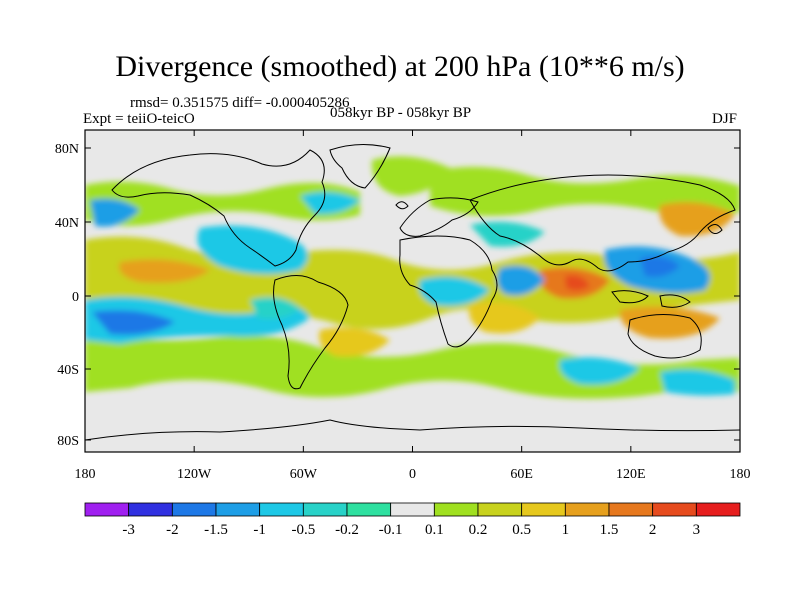 This screenshot has height=600, width=800. I want to click on stats-text: rmsd= 0.351575 diff= -0.000405286, so click(240, 103).